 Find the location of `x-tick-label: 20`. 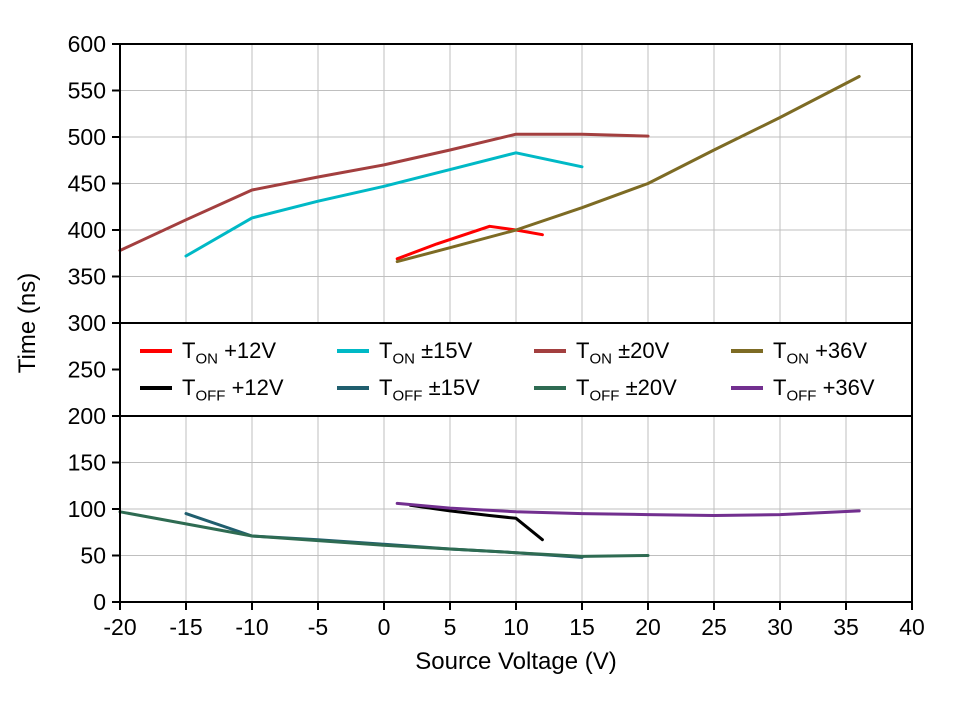

x-tick-label: 20 is located at coordinates (648, 627).